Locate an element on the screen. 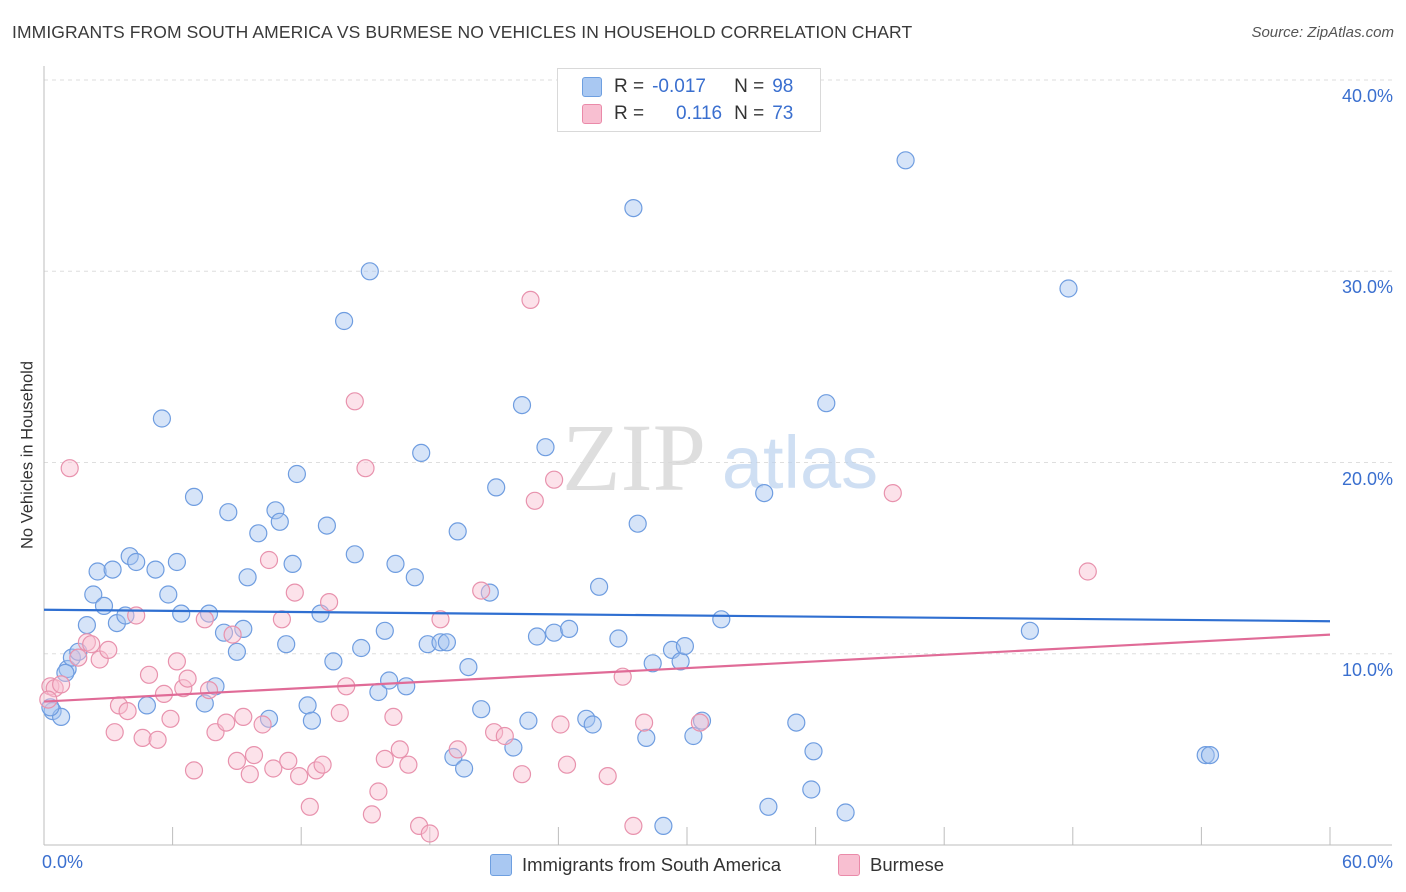 The image size is (1406, 892). legend-swatch-burmese is located at coordinates (592, 114).